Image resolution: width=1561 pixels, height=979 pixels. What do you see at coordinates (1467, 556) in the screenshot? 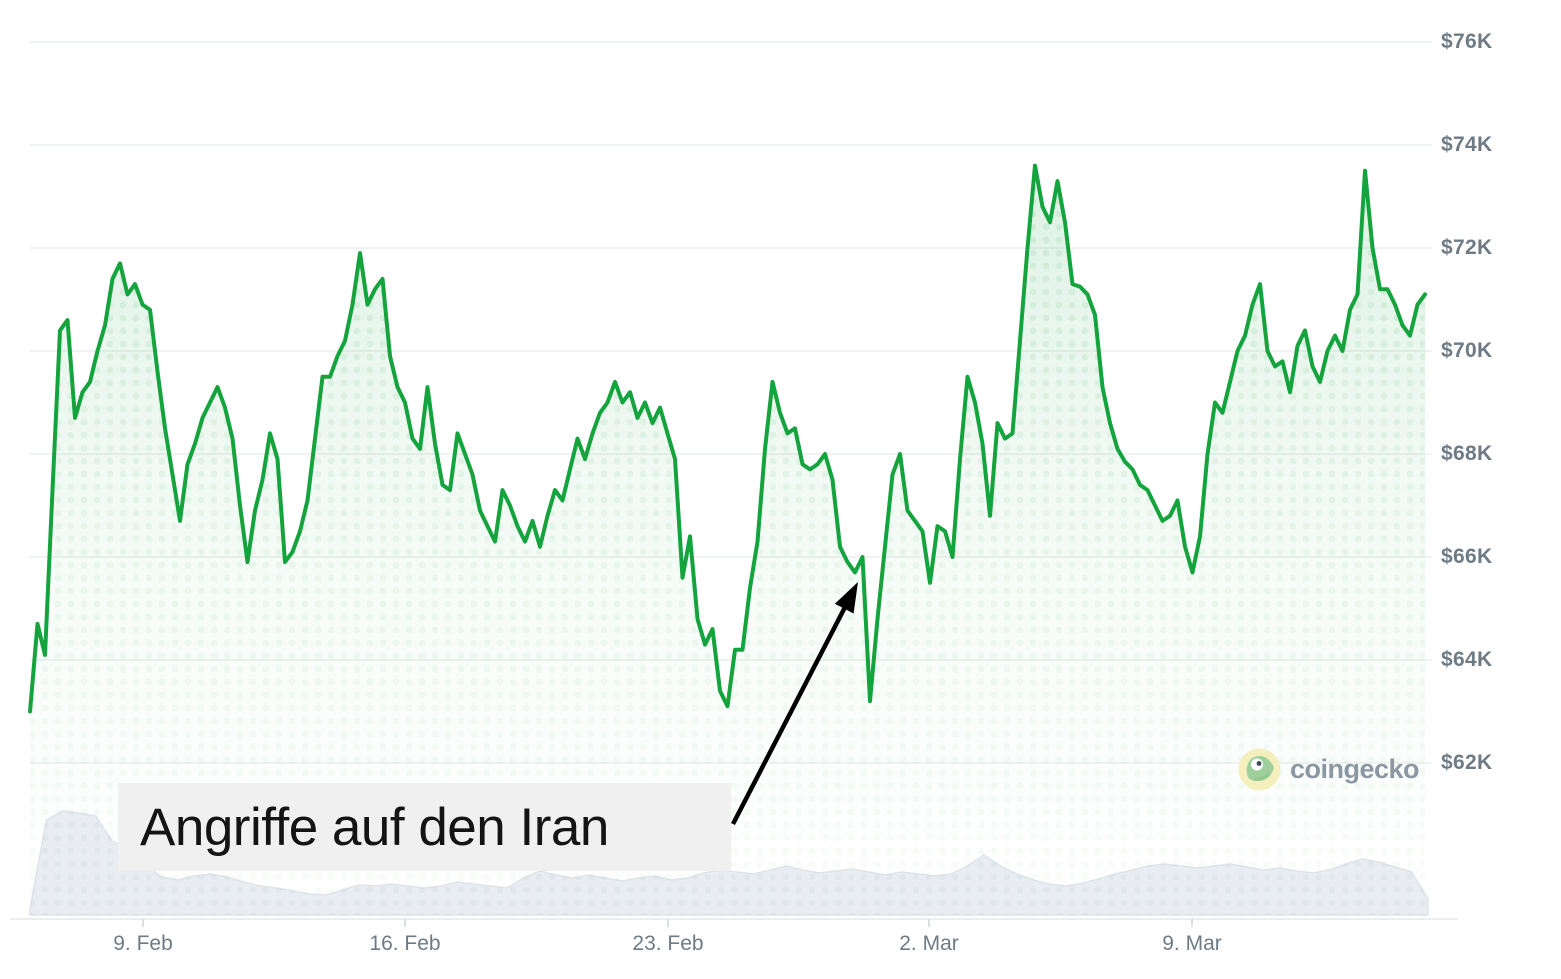
I see `y-axis-label: $66K` at bounding box center [1467, 556].